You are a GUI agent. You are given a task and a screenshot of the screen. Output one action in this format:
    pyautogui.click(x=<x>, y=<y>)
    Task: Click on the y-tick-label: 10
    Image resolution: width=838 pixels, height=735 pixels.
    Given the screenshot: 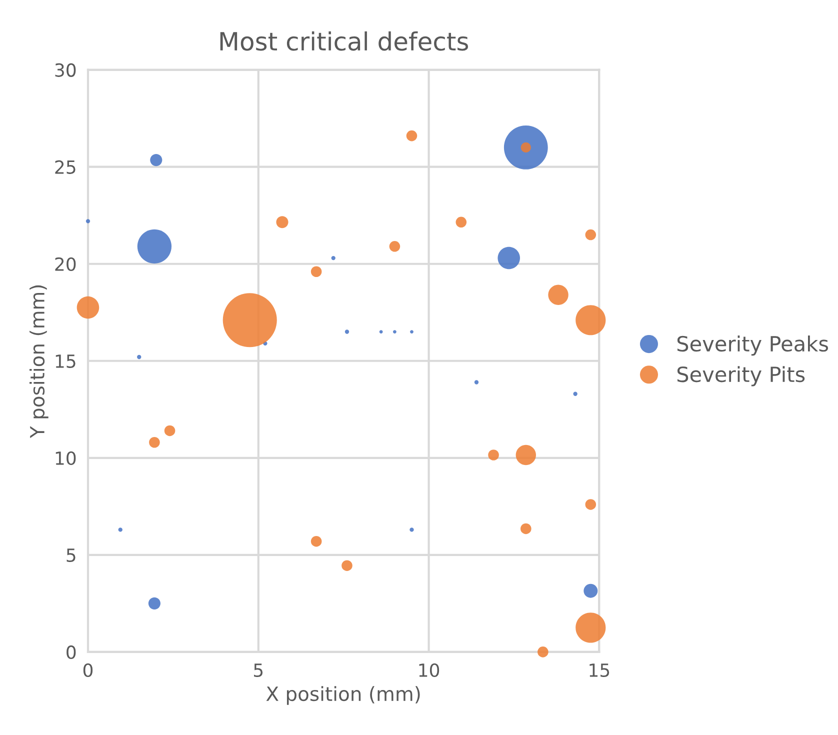 What is the action you would take?
    pyautogui.click(x=66, y=458)
    